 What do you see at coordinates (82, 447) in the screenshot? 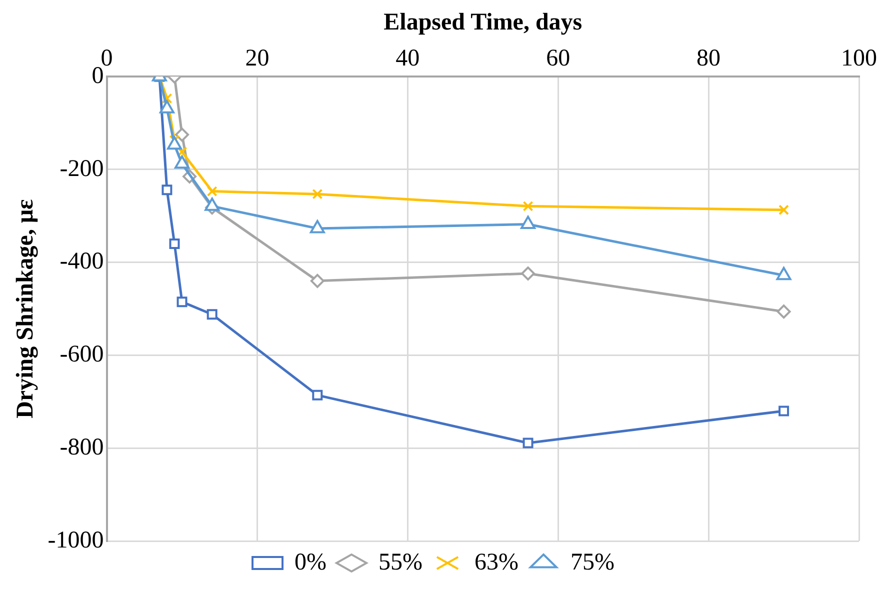
I see `y-tick-label: -800` at bounding box center [82, 447].